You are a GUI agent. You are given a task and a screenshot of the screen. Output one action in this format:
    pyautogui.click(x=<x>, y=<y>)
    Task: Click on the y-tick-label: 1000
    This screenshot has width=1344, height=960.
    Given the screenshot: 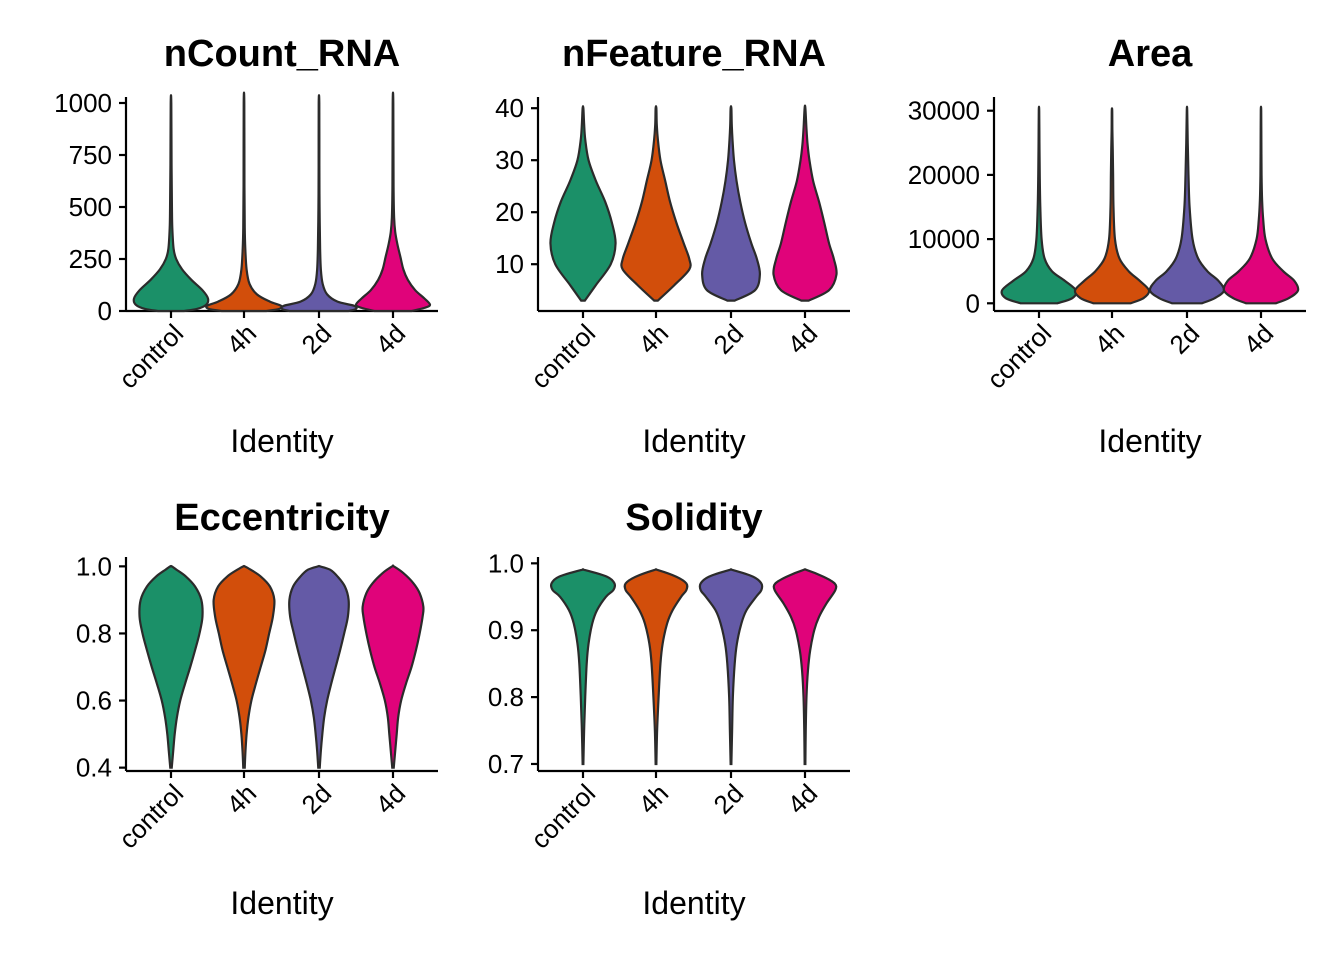 What is the action you would take?
    pyautogui.click(x=83, y=103)
    